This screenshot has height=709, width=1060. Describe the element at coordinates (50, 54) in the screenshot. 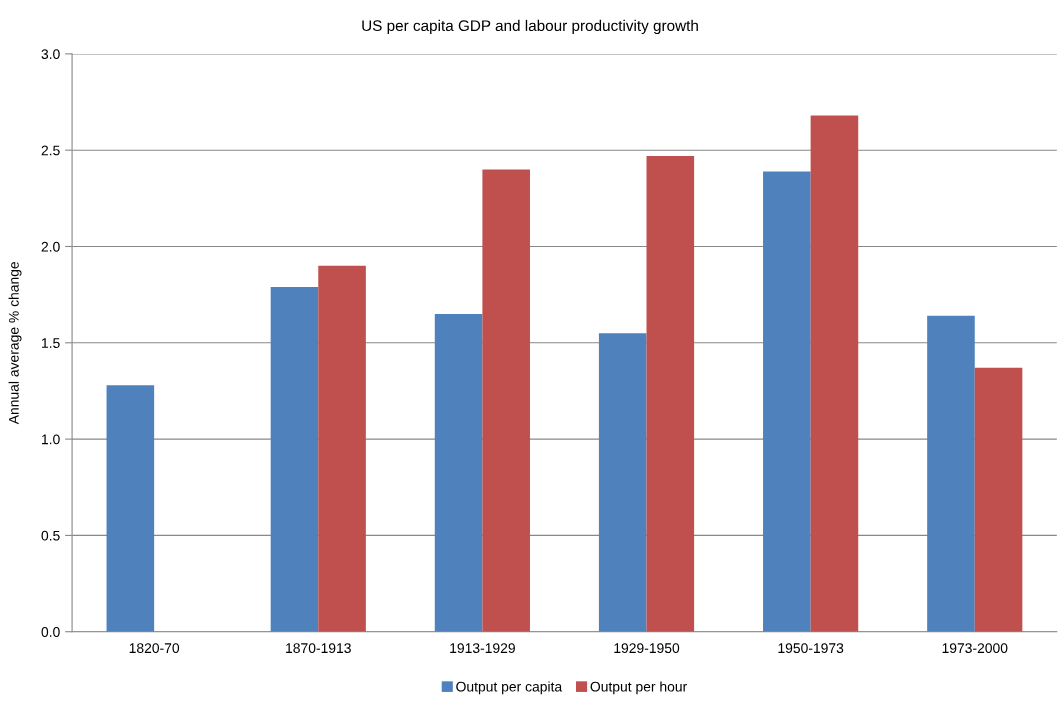

I see `y-tick-label: 3.0` at that location.